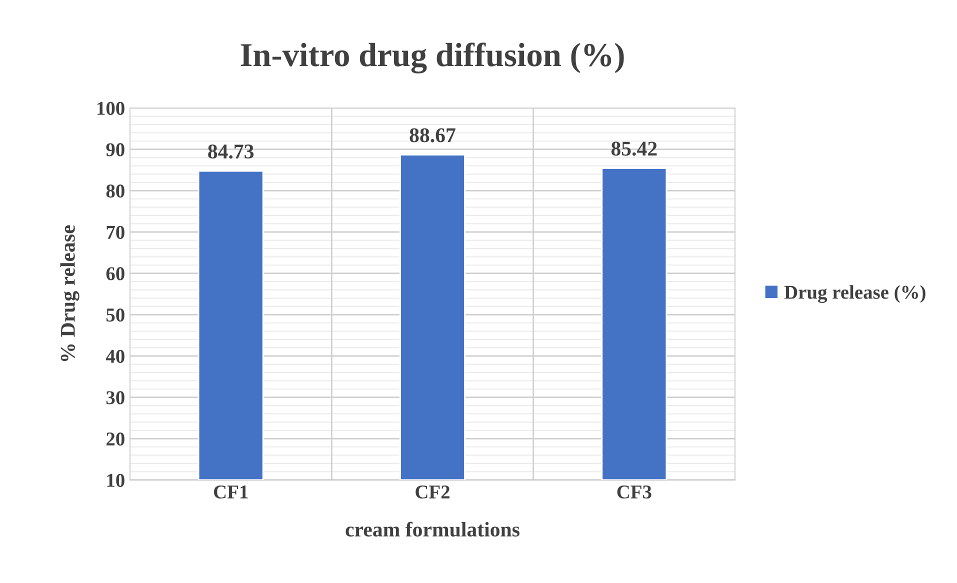 The width and height of the screenshot is (957, 583). What do you see at coordinates (115, 439) in the screenshot?
I see `y-tick-label: 20` at bounding box center [115, 439].